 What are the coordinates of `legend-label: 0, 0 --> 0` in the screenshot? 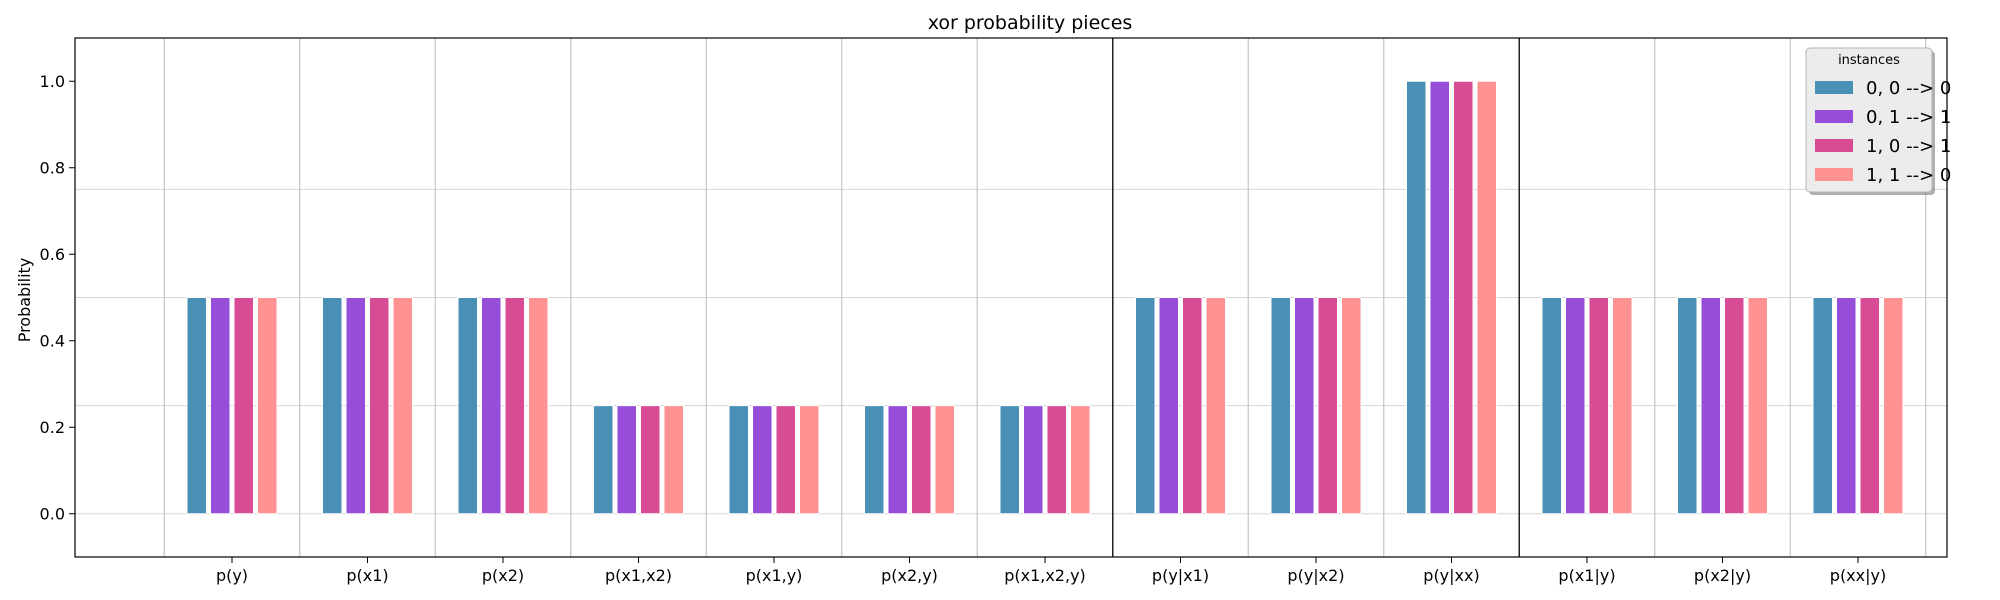 It's located at (1908, 88).